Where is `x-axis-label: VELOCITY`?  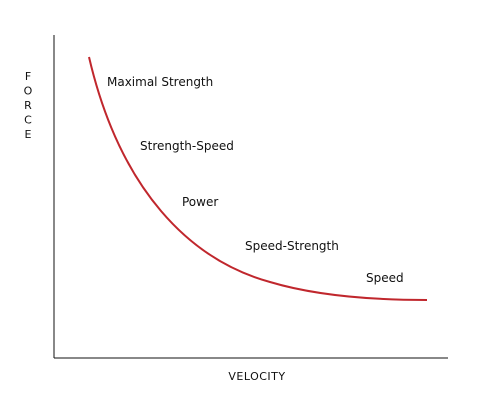 x-axis-label: VELOCITY is located at coordinates (256, 376).